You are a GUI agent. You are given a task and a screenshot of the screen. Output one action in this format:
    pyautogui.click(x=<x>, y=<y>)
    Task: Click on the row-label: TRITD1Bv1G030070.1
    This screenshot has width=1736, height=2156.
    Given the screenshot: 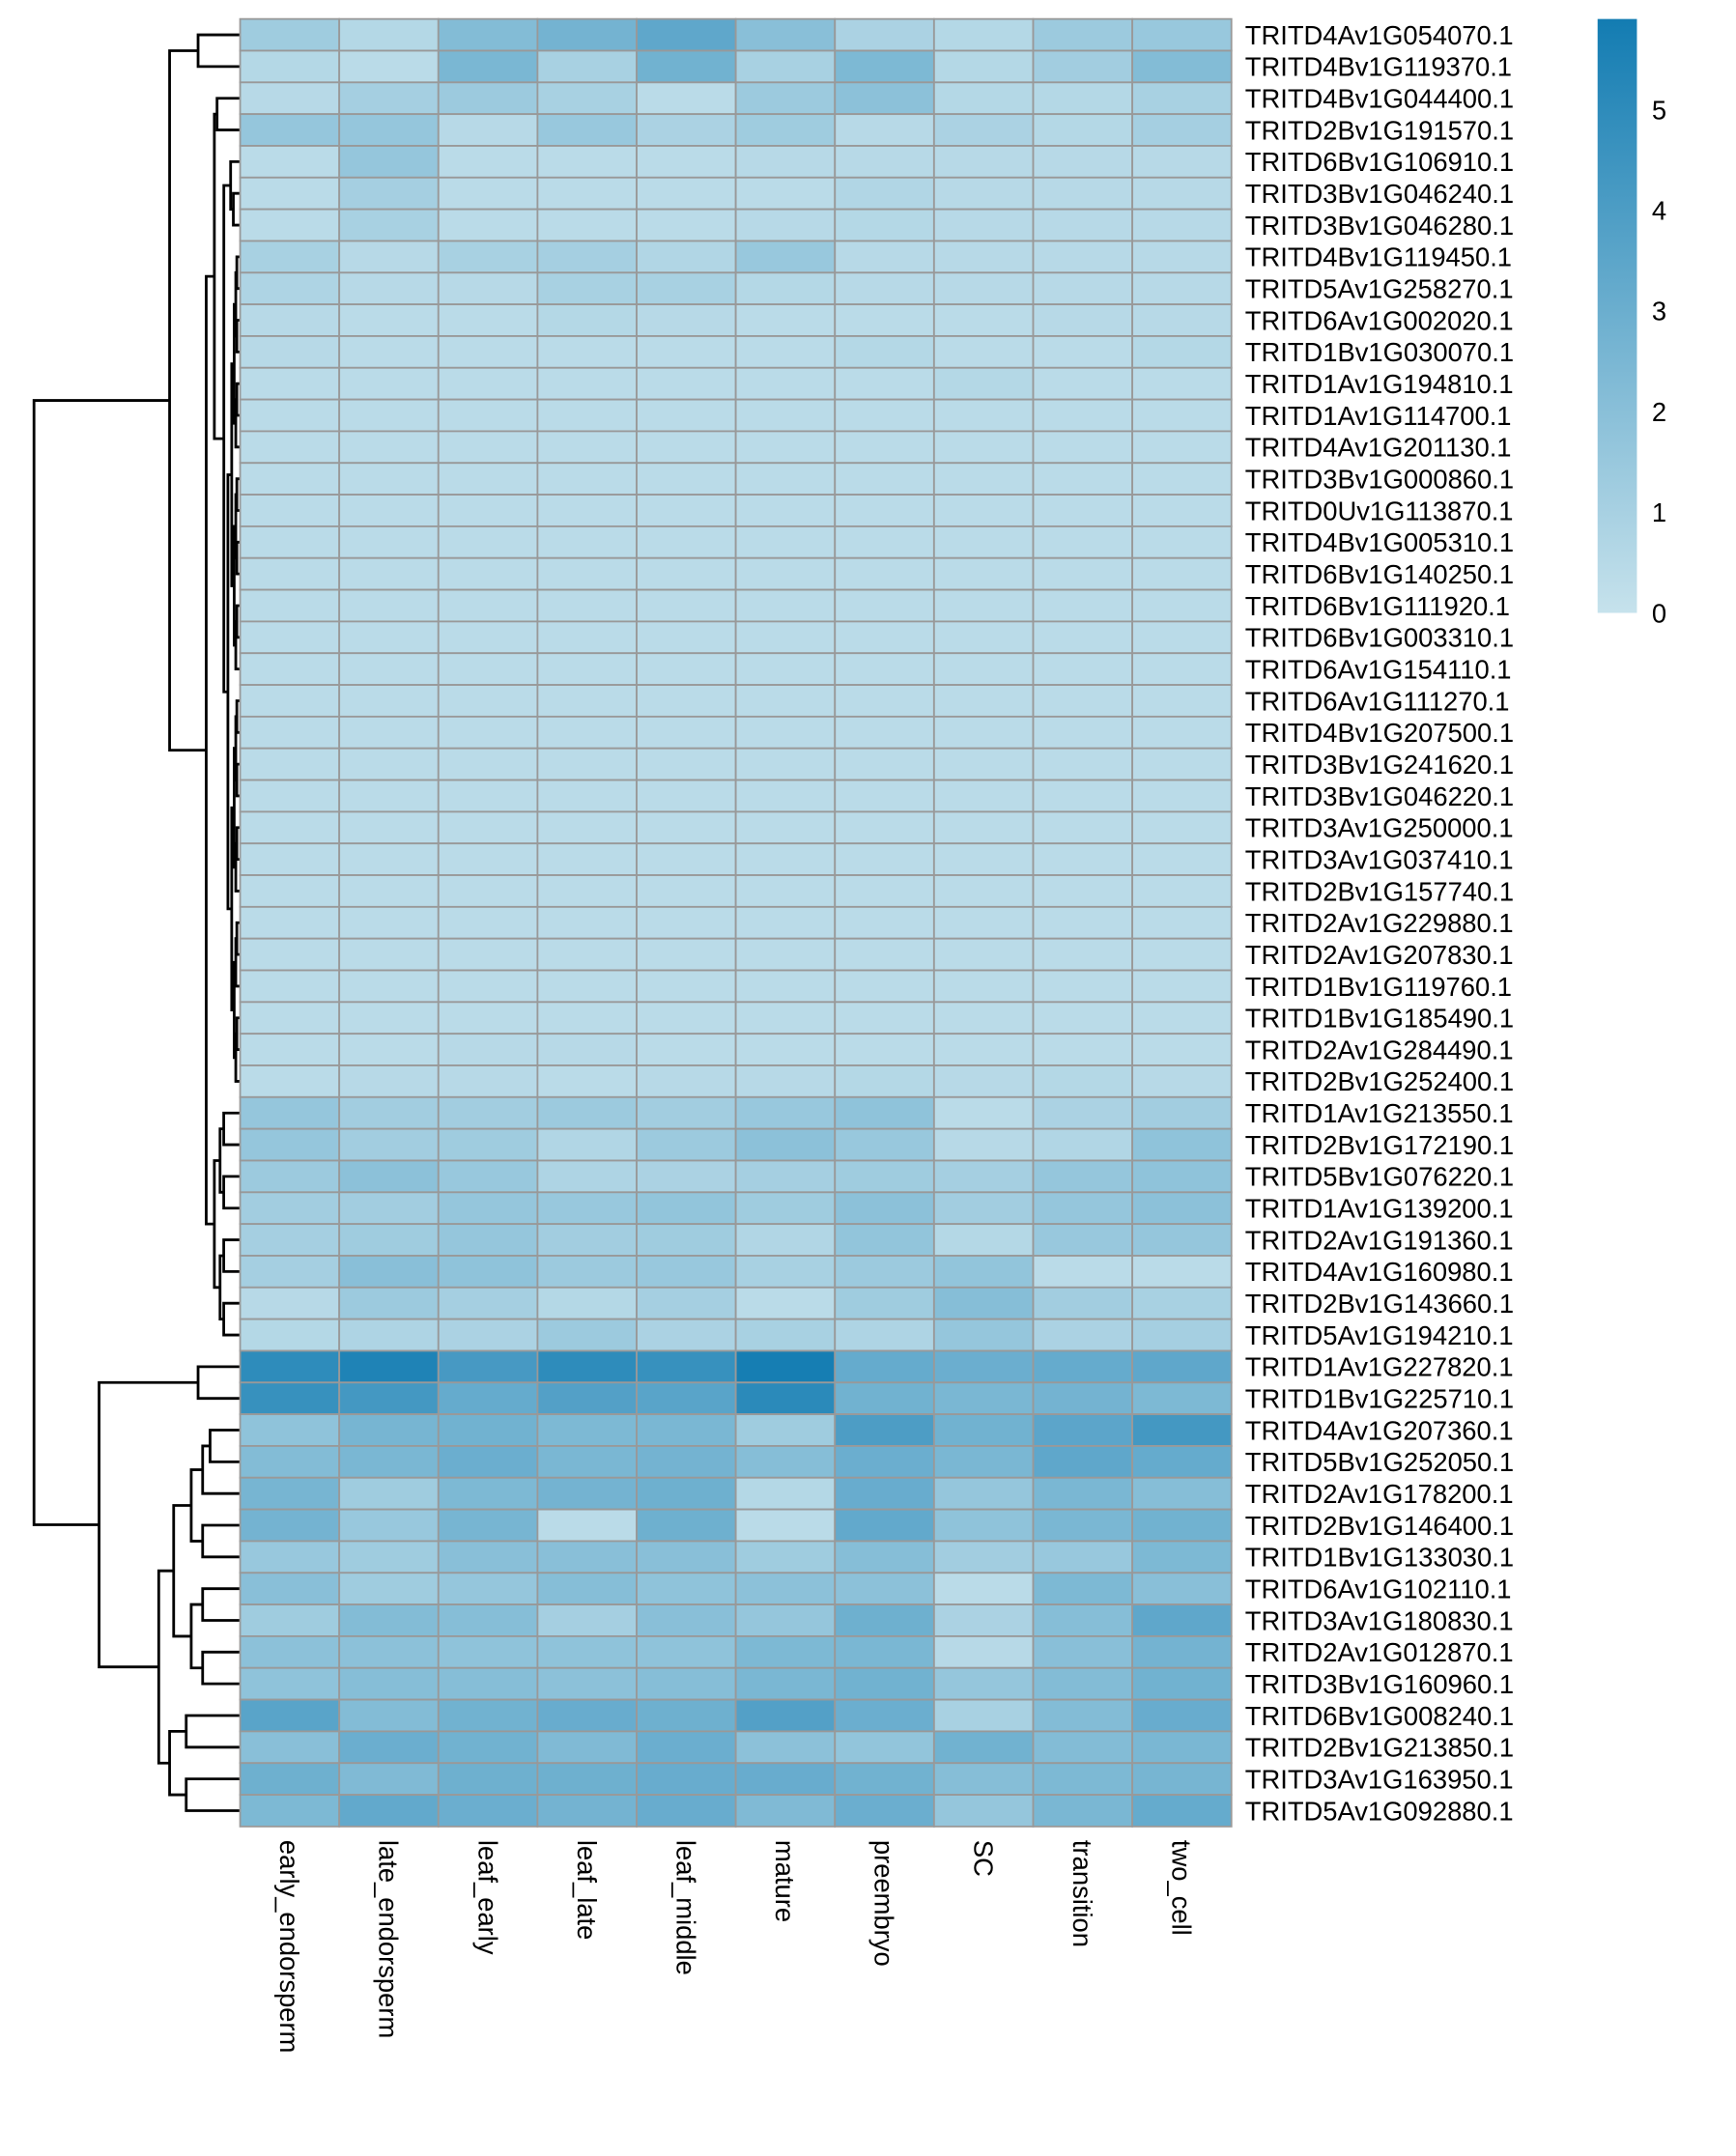 What is the action you would take?
    pyautogui.click(x=1379, y=352)
    